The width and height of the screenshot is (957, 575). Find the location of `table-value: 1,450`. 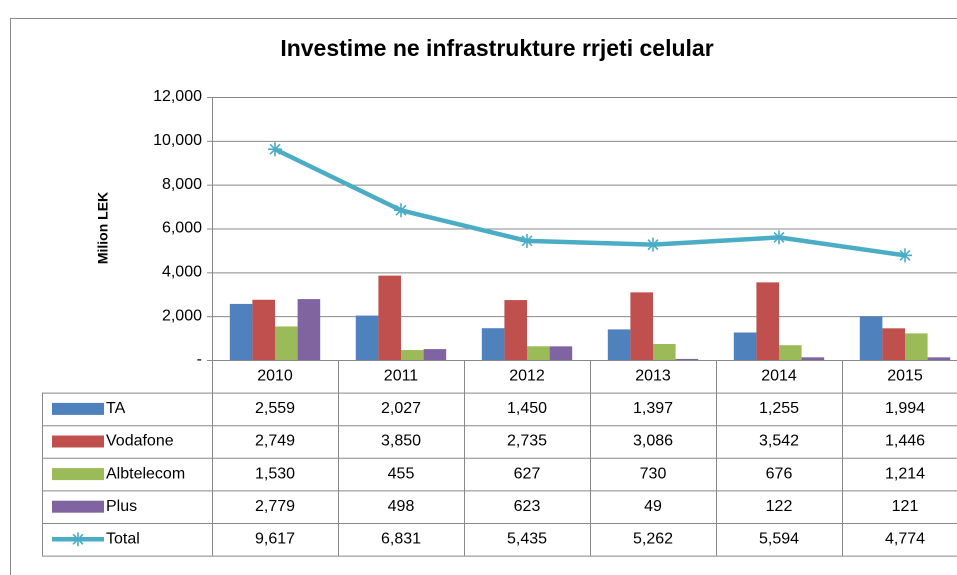

table-value: 1,450 is located at coordinates (527, 408).